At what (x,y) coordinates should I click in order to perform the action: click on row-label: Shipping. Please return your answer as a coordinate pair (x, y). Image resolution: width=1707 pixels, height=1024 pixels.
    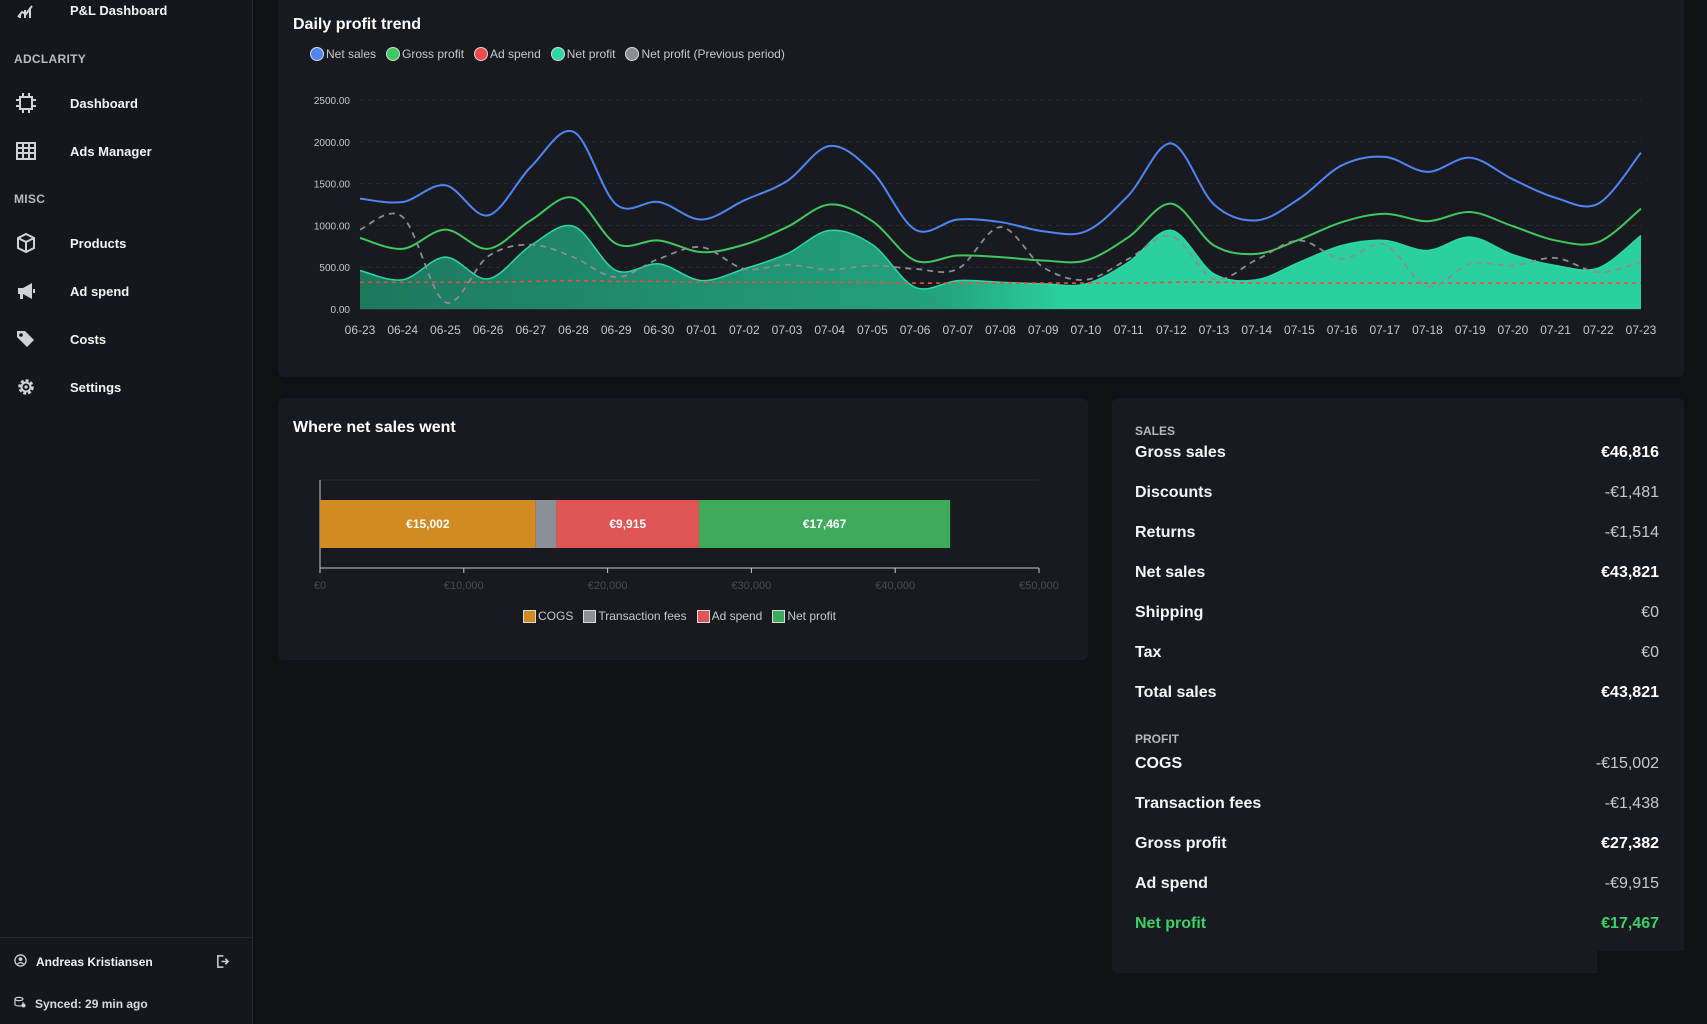
    Looking at the image, I should click on (1169, 612).